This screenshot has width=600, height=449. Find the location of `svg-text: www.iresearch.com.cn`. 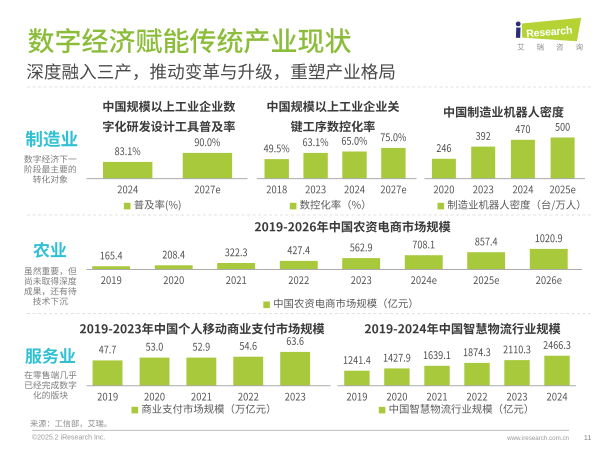

svg-text: www.iresearch.com.cn is located at coordinates (537, 438).